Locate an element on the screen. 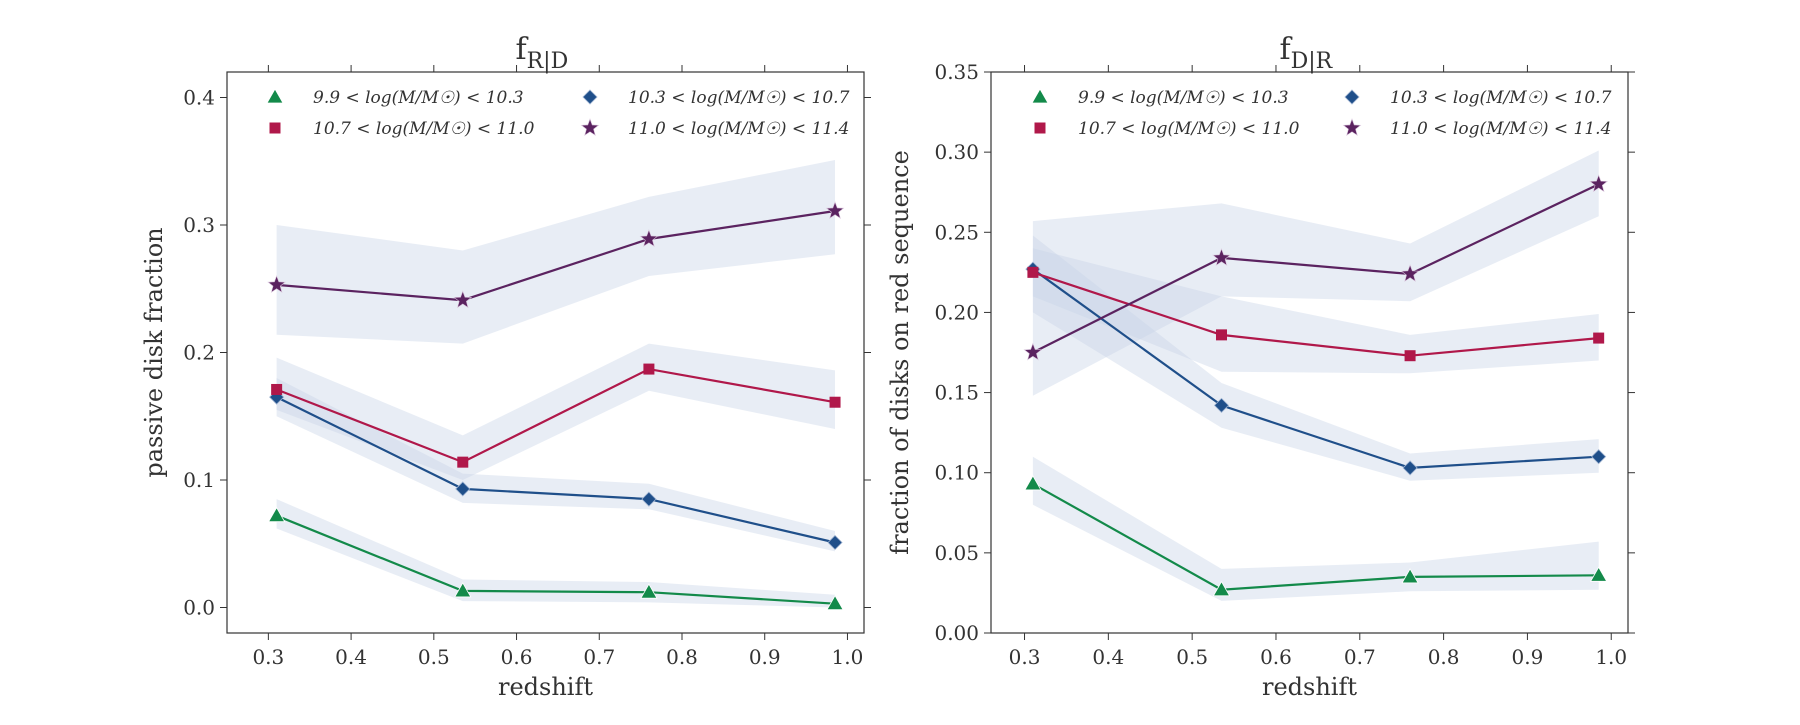 This screenshot has width=1800, height=725. y-axis-label: passive disk fraction is located at coordinates (154, 352).